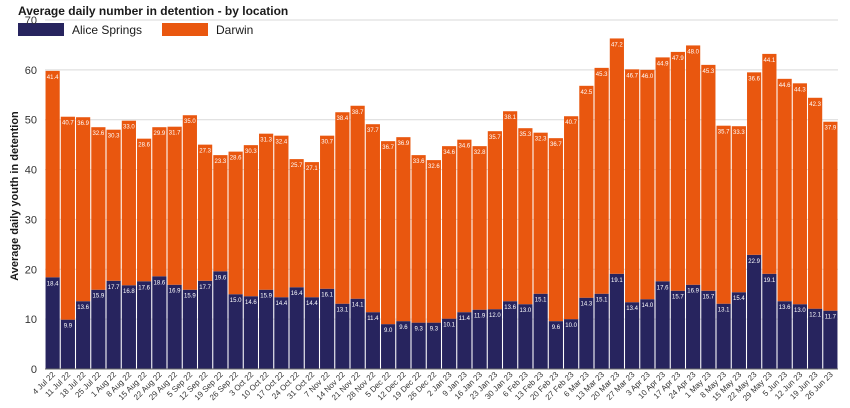 Image resolution: width=850 pixels, height=408 pixels. I want to click on data-label-darwin: 44.6, so click(785, 86).